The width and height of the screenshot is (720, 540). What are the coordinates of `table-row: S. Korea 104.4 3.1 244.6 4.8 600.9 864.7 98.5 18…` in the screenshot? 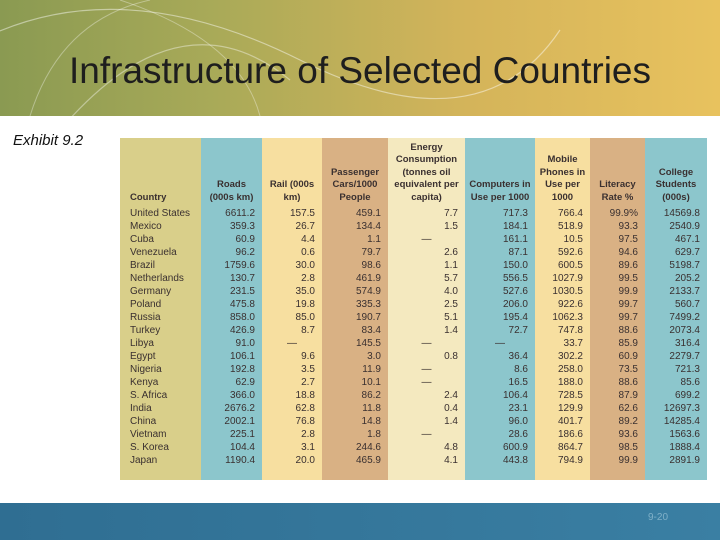 It's located at (413, 447).